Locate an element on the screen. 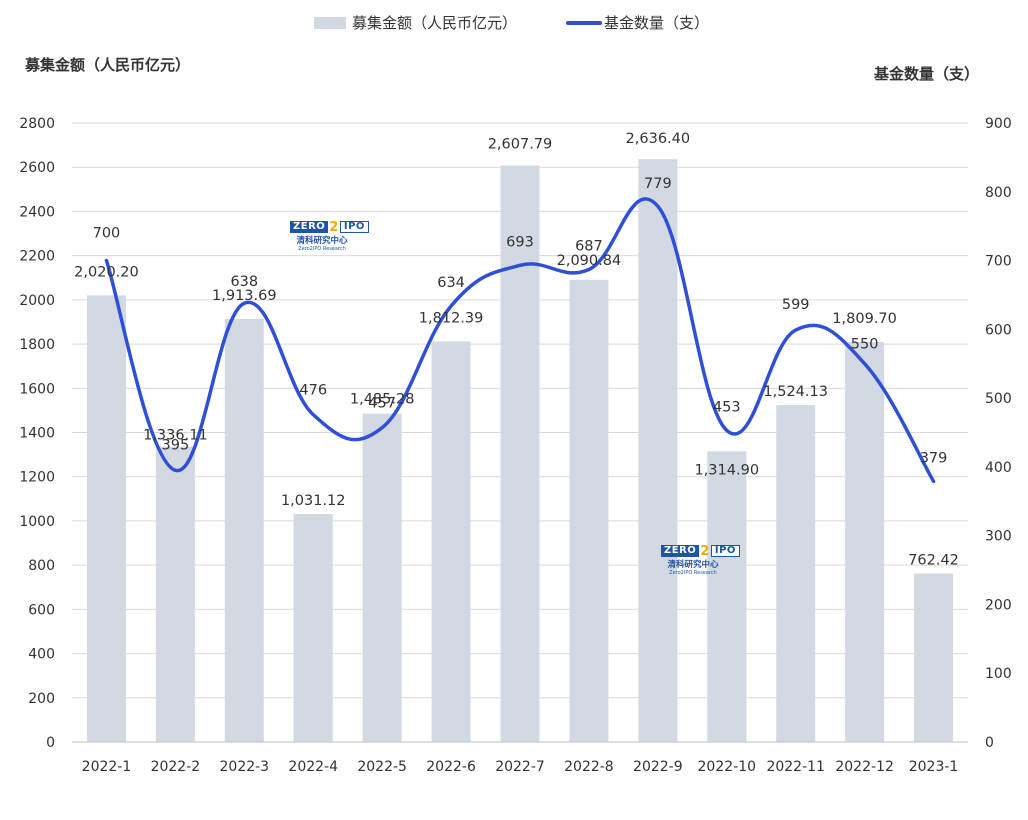  legend-bar-swatch is located at coordinates (330, 22).